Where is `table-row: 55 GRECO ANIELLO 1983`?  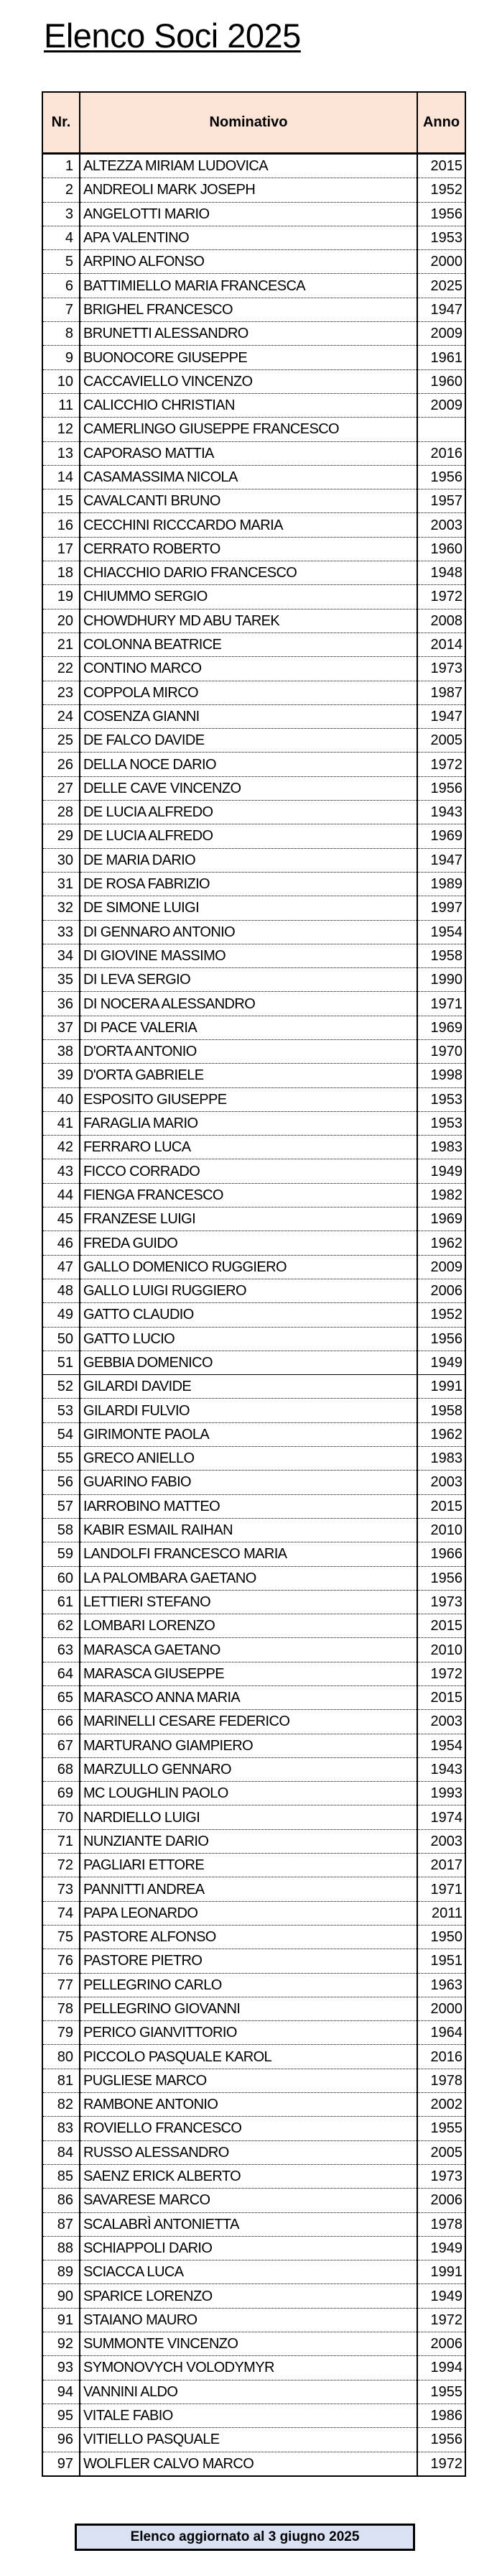
table-row: 55 GRECO ANIELLO 1983 is located at coordinates (253, 1458).